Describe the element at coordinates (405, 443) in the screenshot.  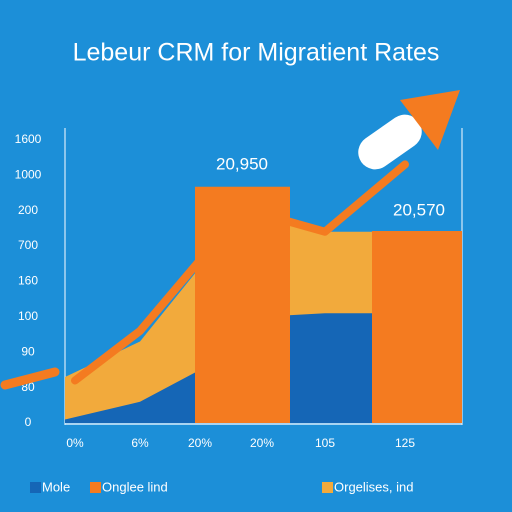
I see `x-tick-label: 125` at that location.